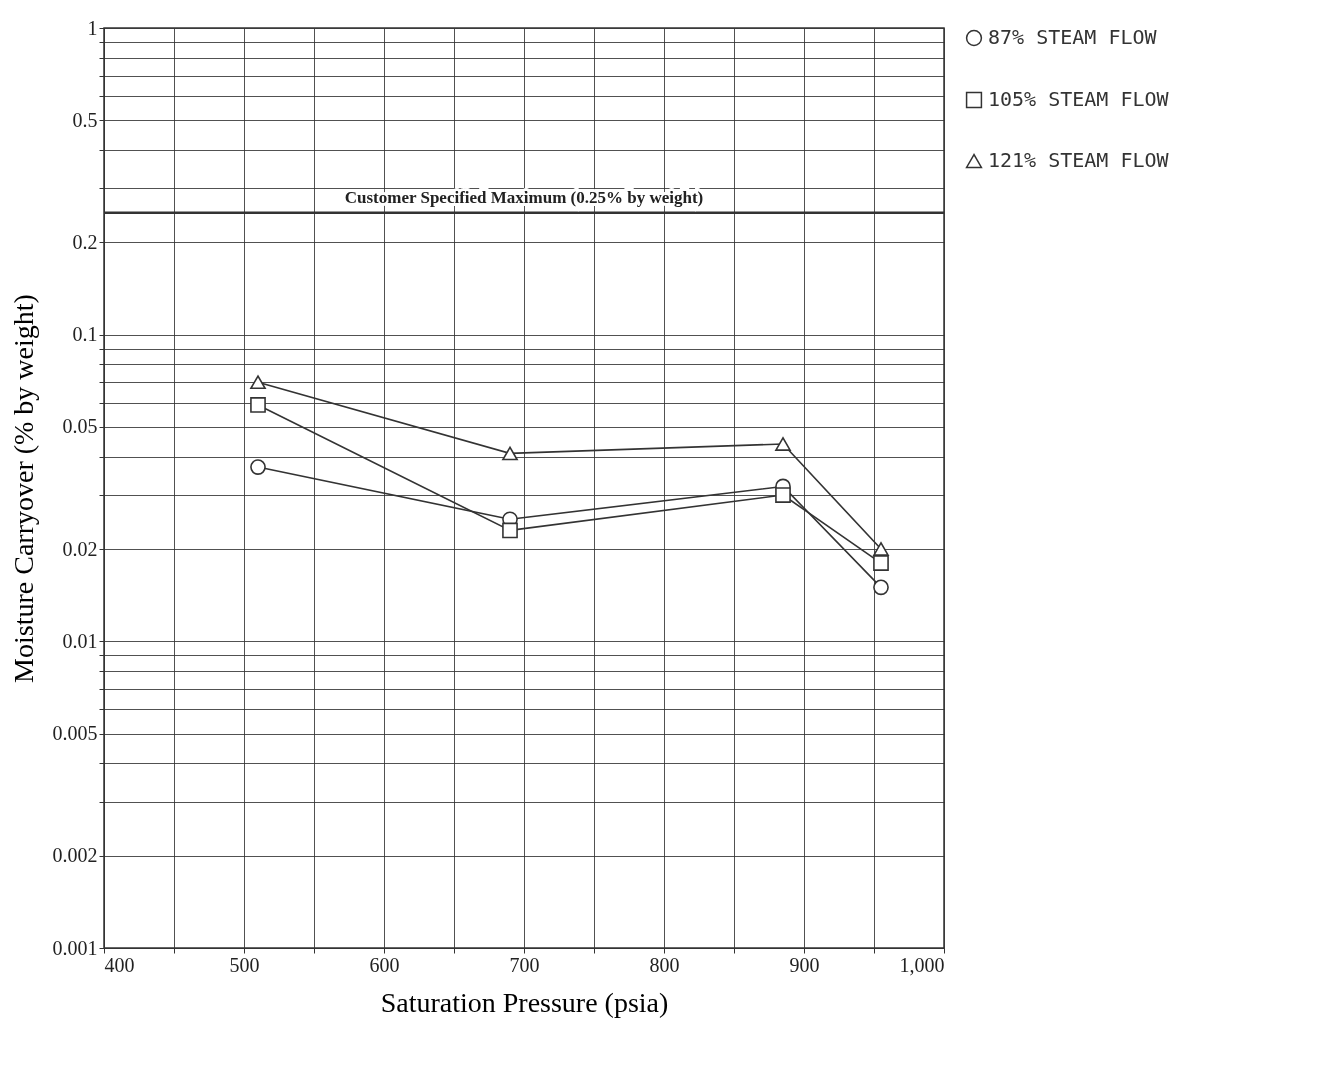 The height and width of the screenshot is (1083, 1318). Describe the element at coordinates (85, 119) in the screenshot. I see `y-tick-label: 0.5` at that location.